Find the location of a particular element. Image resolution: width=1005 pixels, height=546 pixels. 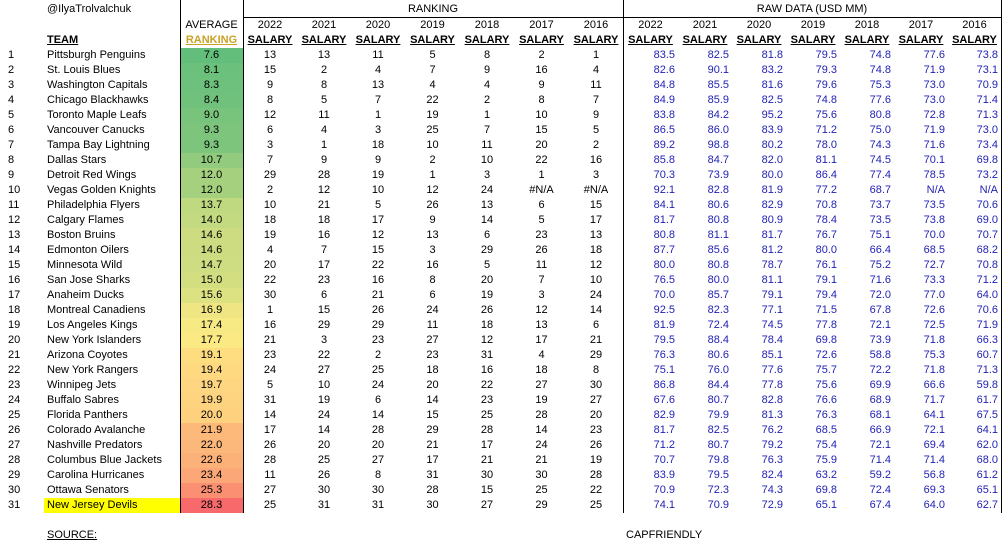

ranking-value: 10 is located at coordinates (541, 115).